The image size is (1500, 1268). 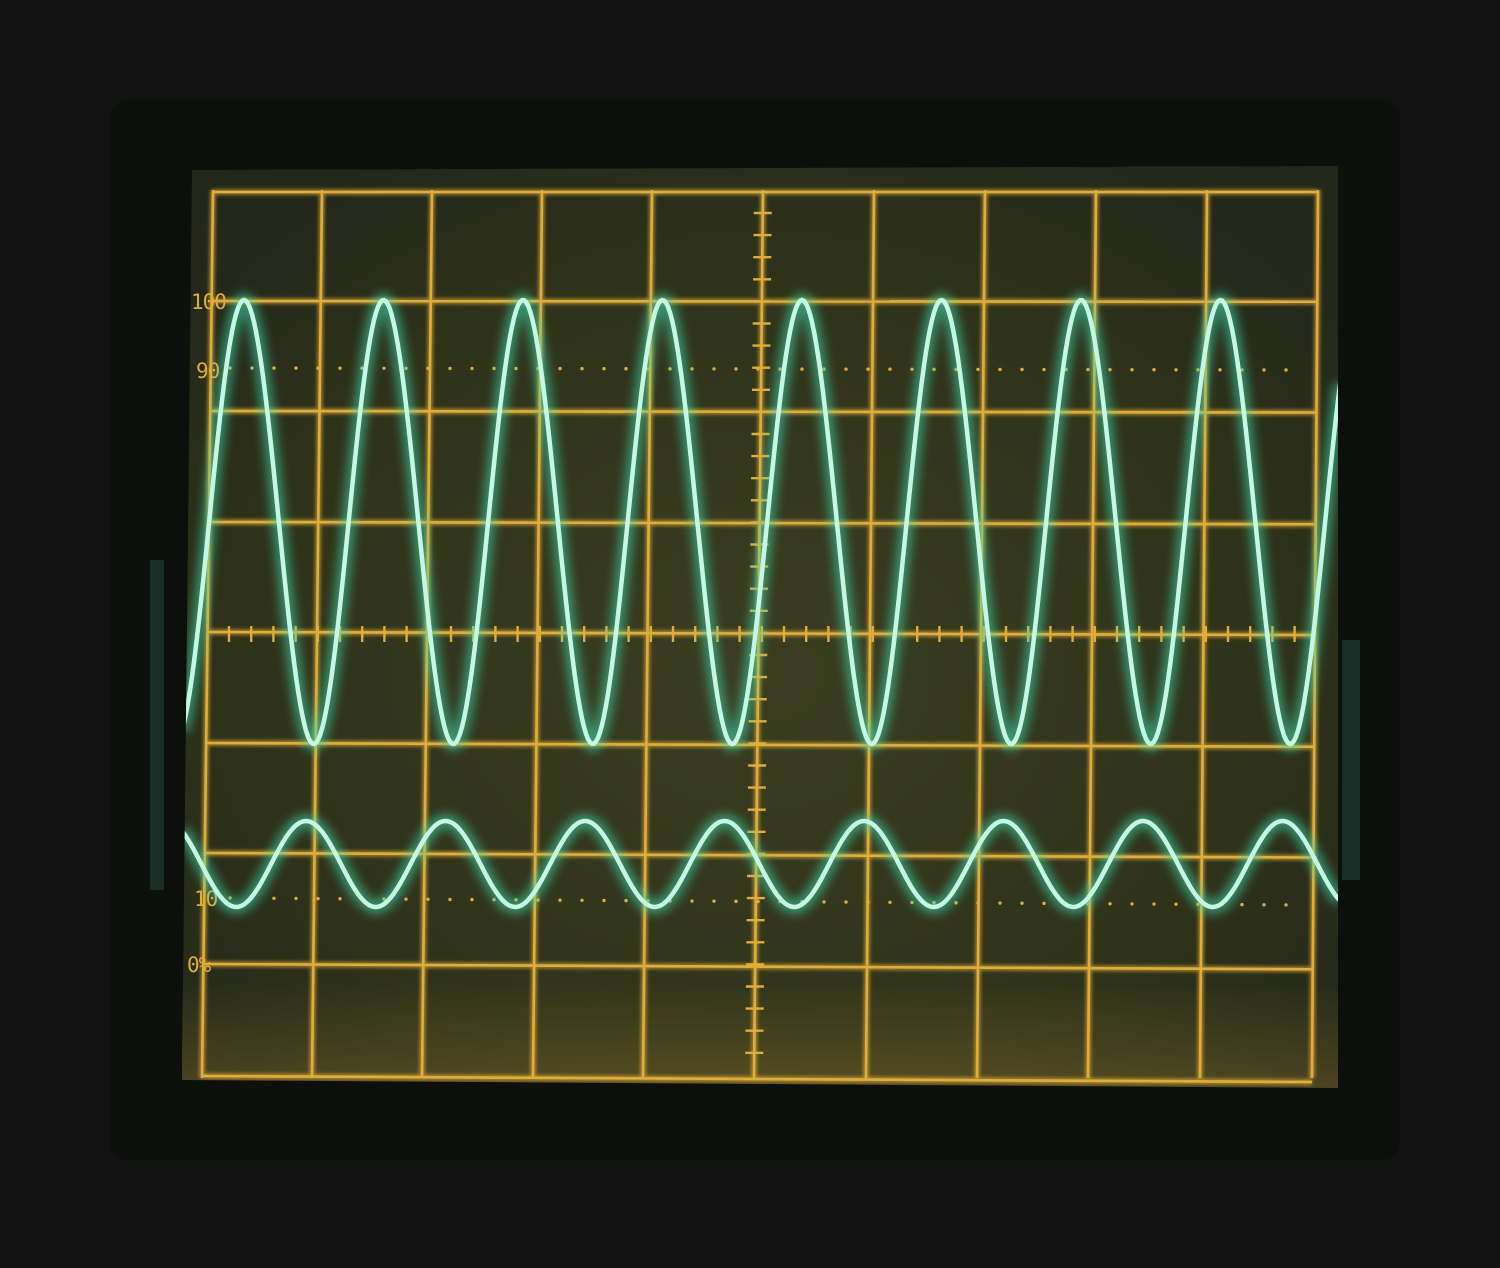 What do you see at coordinates (1351, 760) in the screenshot?
I see `bezel-right-glint` at bounding box center [1351, 760].